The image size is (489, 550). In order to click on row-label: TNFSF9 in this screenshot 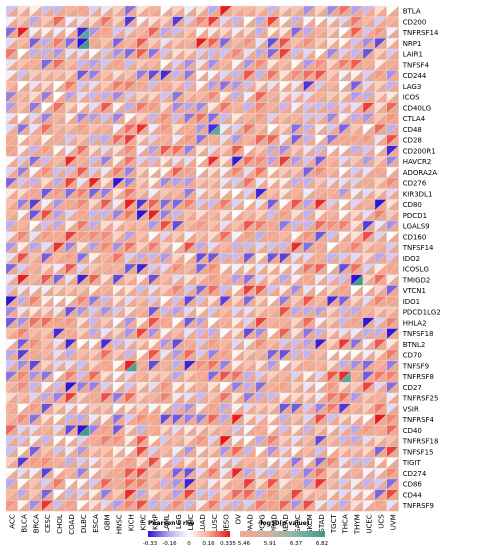, I will do `click(415, 366)`.